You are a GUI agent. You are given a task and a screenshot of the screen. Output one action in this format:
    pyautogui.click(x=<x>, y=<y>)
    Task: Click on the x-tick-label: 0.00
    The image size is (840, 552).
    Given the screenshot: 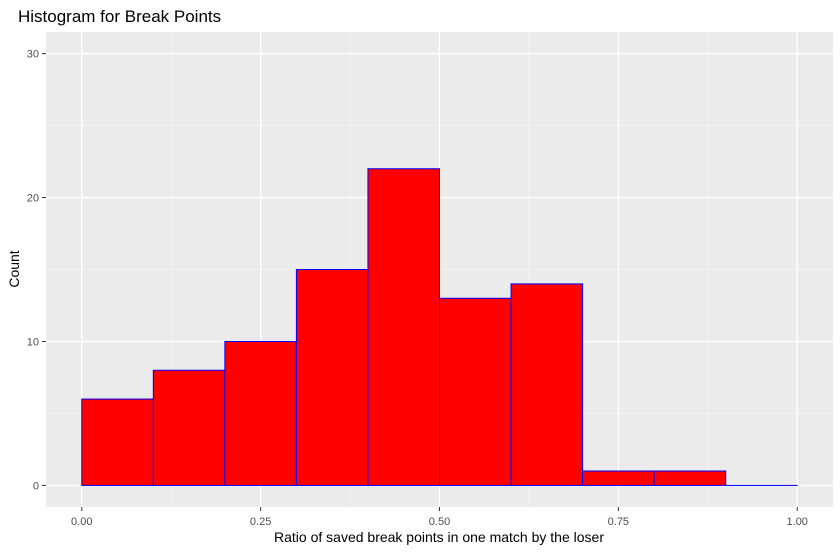 What is the action you would take?
    pyautogui.click(x=81, y=522)
    